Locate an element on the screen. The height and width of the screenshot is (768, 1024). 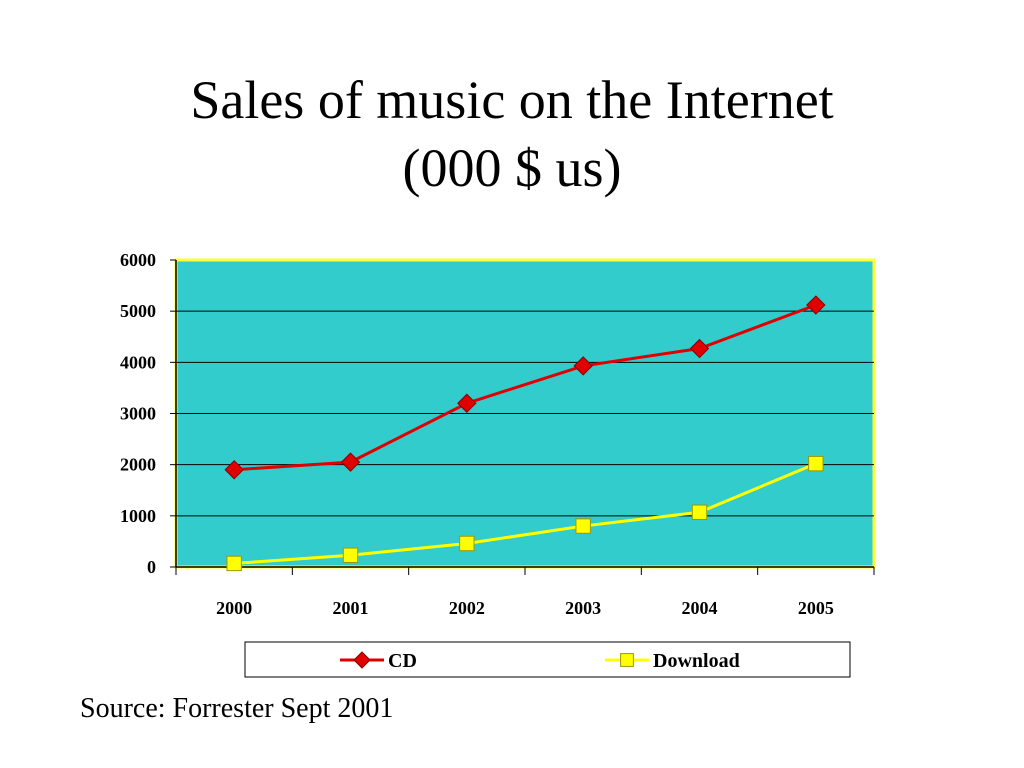
y-tick-label: 2000 is located at coordinates (138, 465).